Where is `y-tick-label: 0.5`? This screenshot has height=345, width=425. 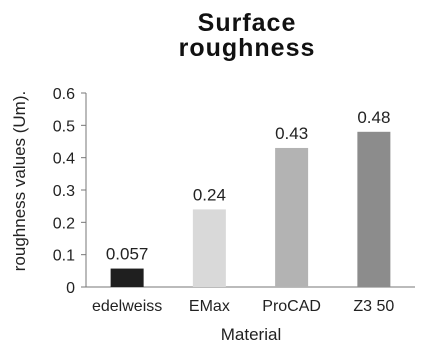 y-tick-label: 0.5 is located at coordinates (64, 126).